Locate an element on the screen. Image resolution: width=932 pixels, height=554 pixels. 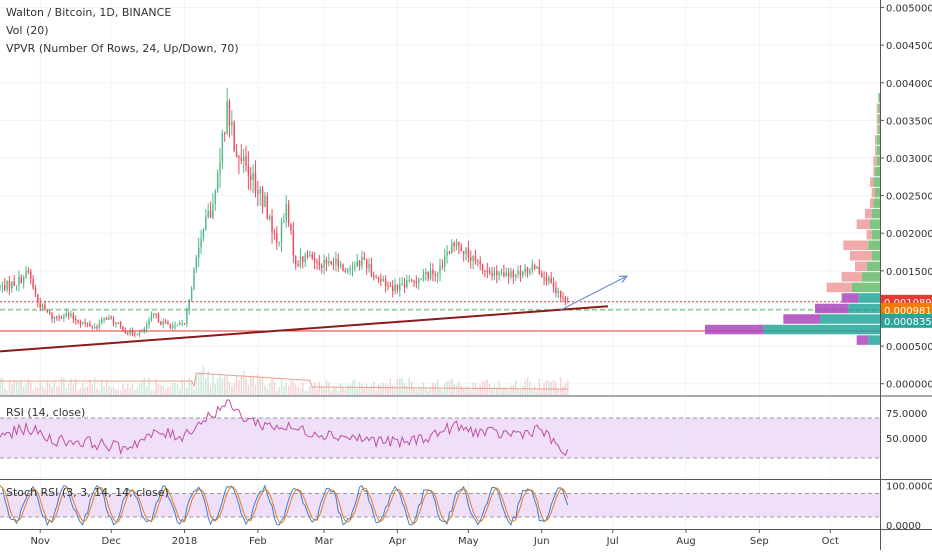
stoch-d-line is located at coordinates (284, 505).